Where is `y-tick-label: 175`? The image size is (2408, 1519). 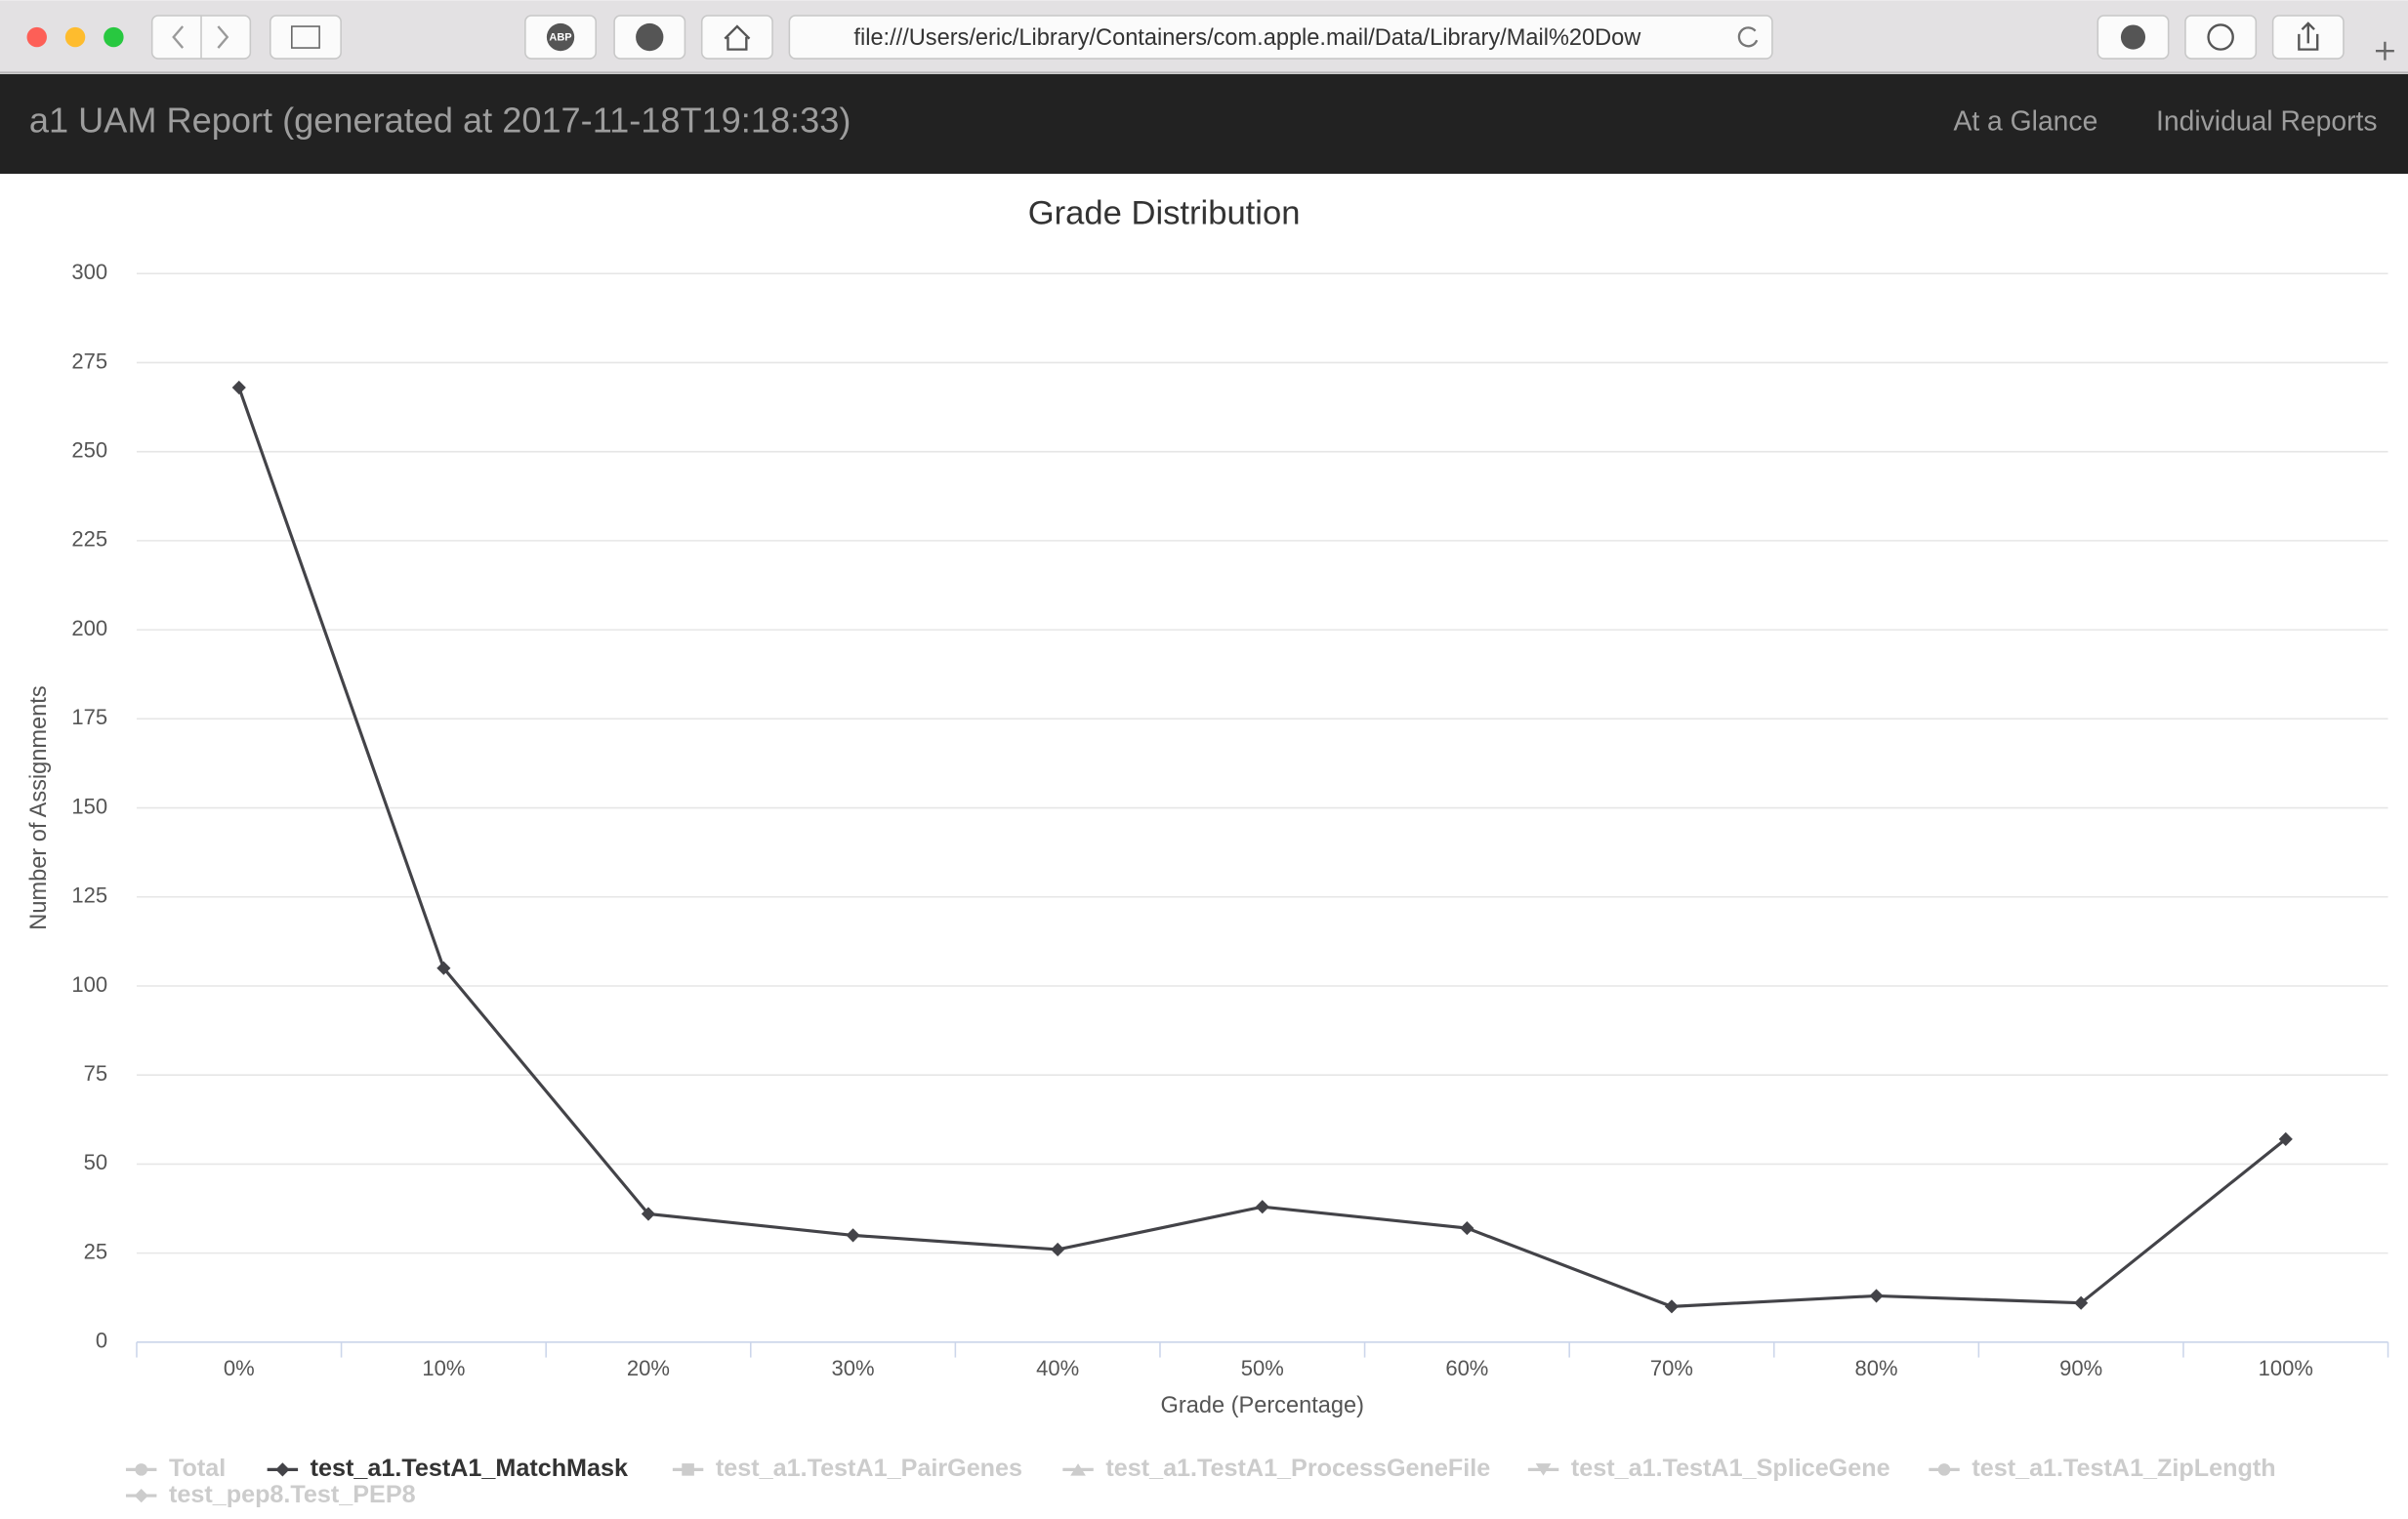
y-tick-label: 175 is located at coordinates (89, 717).